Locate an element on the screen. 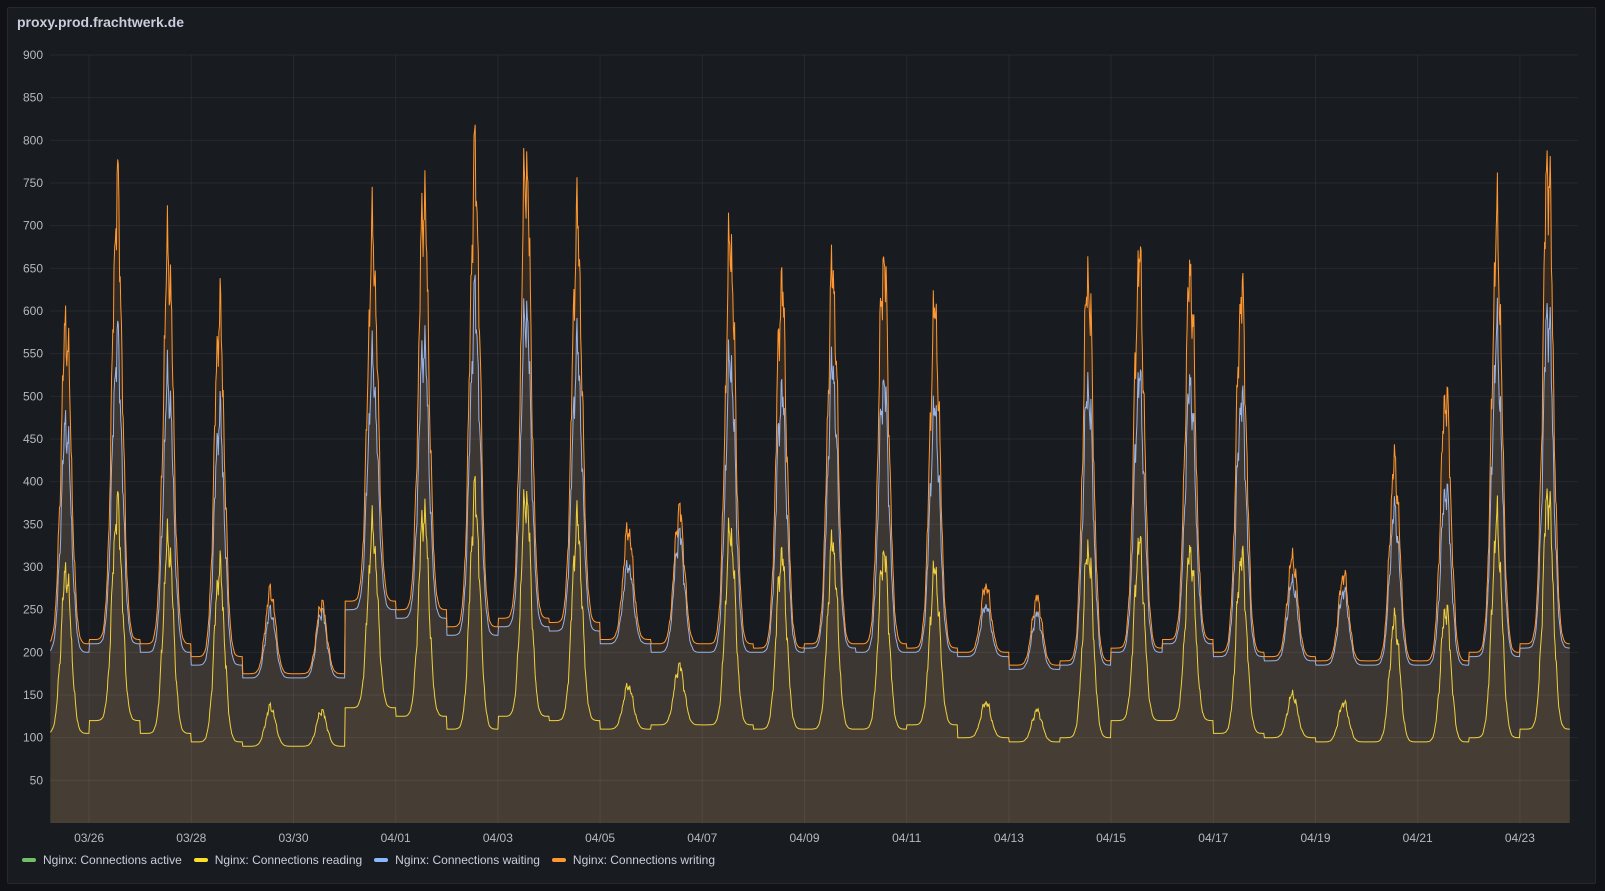 The image size is (1605, 891). y-tick-label: 550 is located at coordinates (33, 354).